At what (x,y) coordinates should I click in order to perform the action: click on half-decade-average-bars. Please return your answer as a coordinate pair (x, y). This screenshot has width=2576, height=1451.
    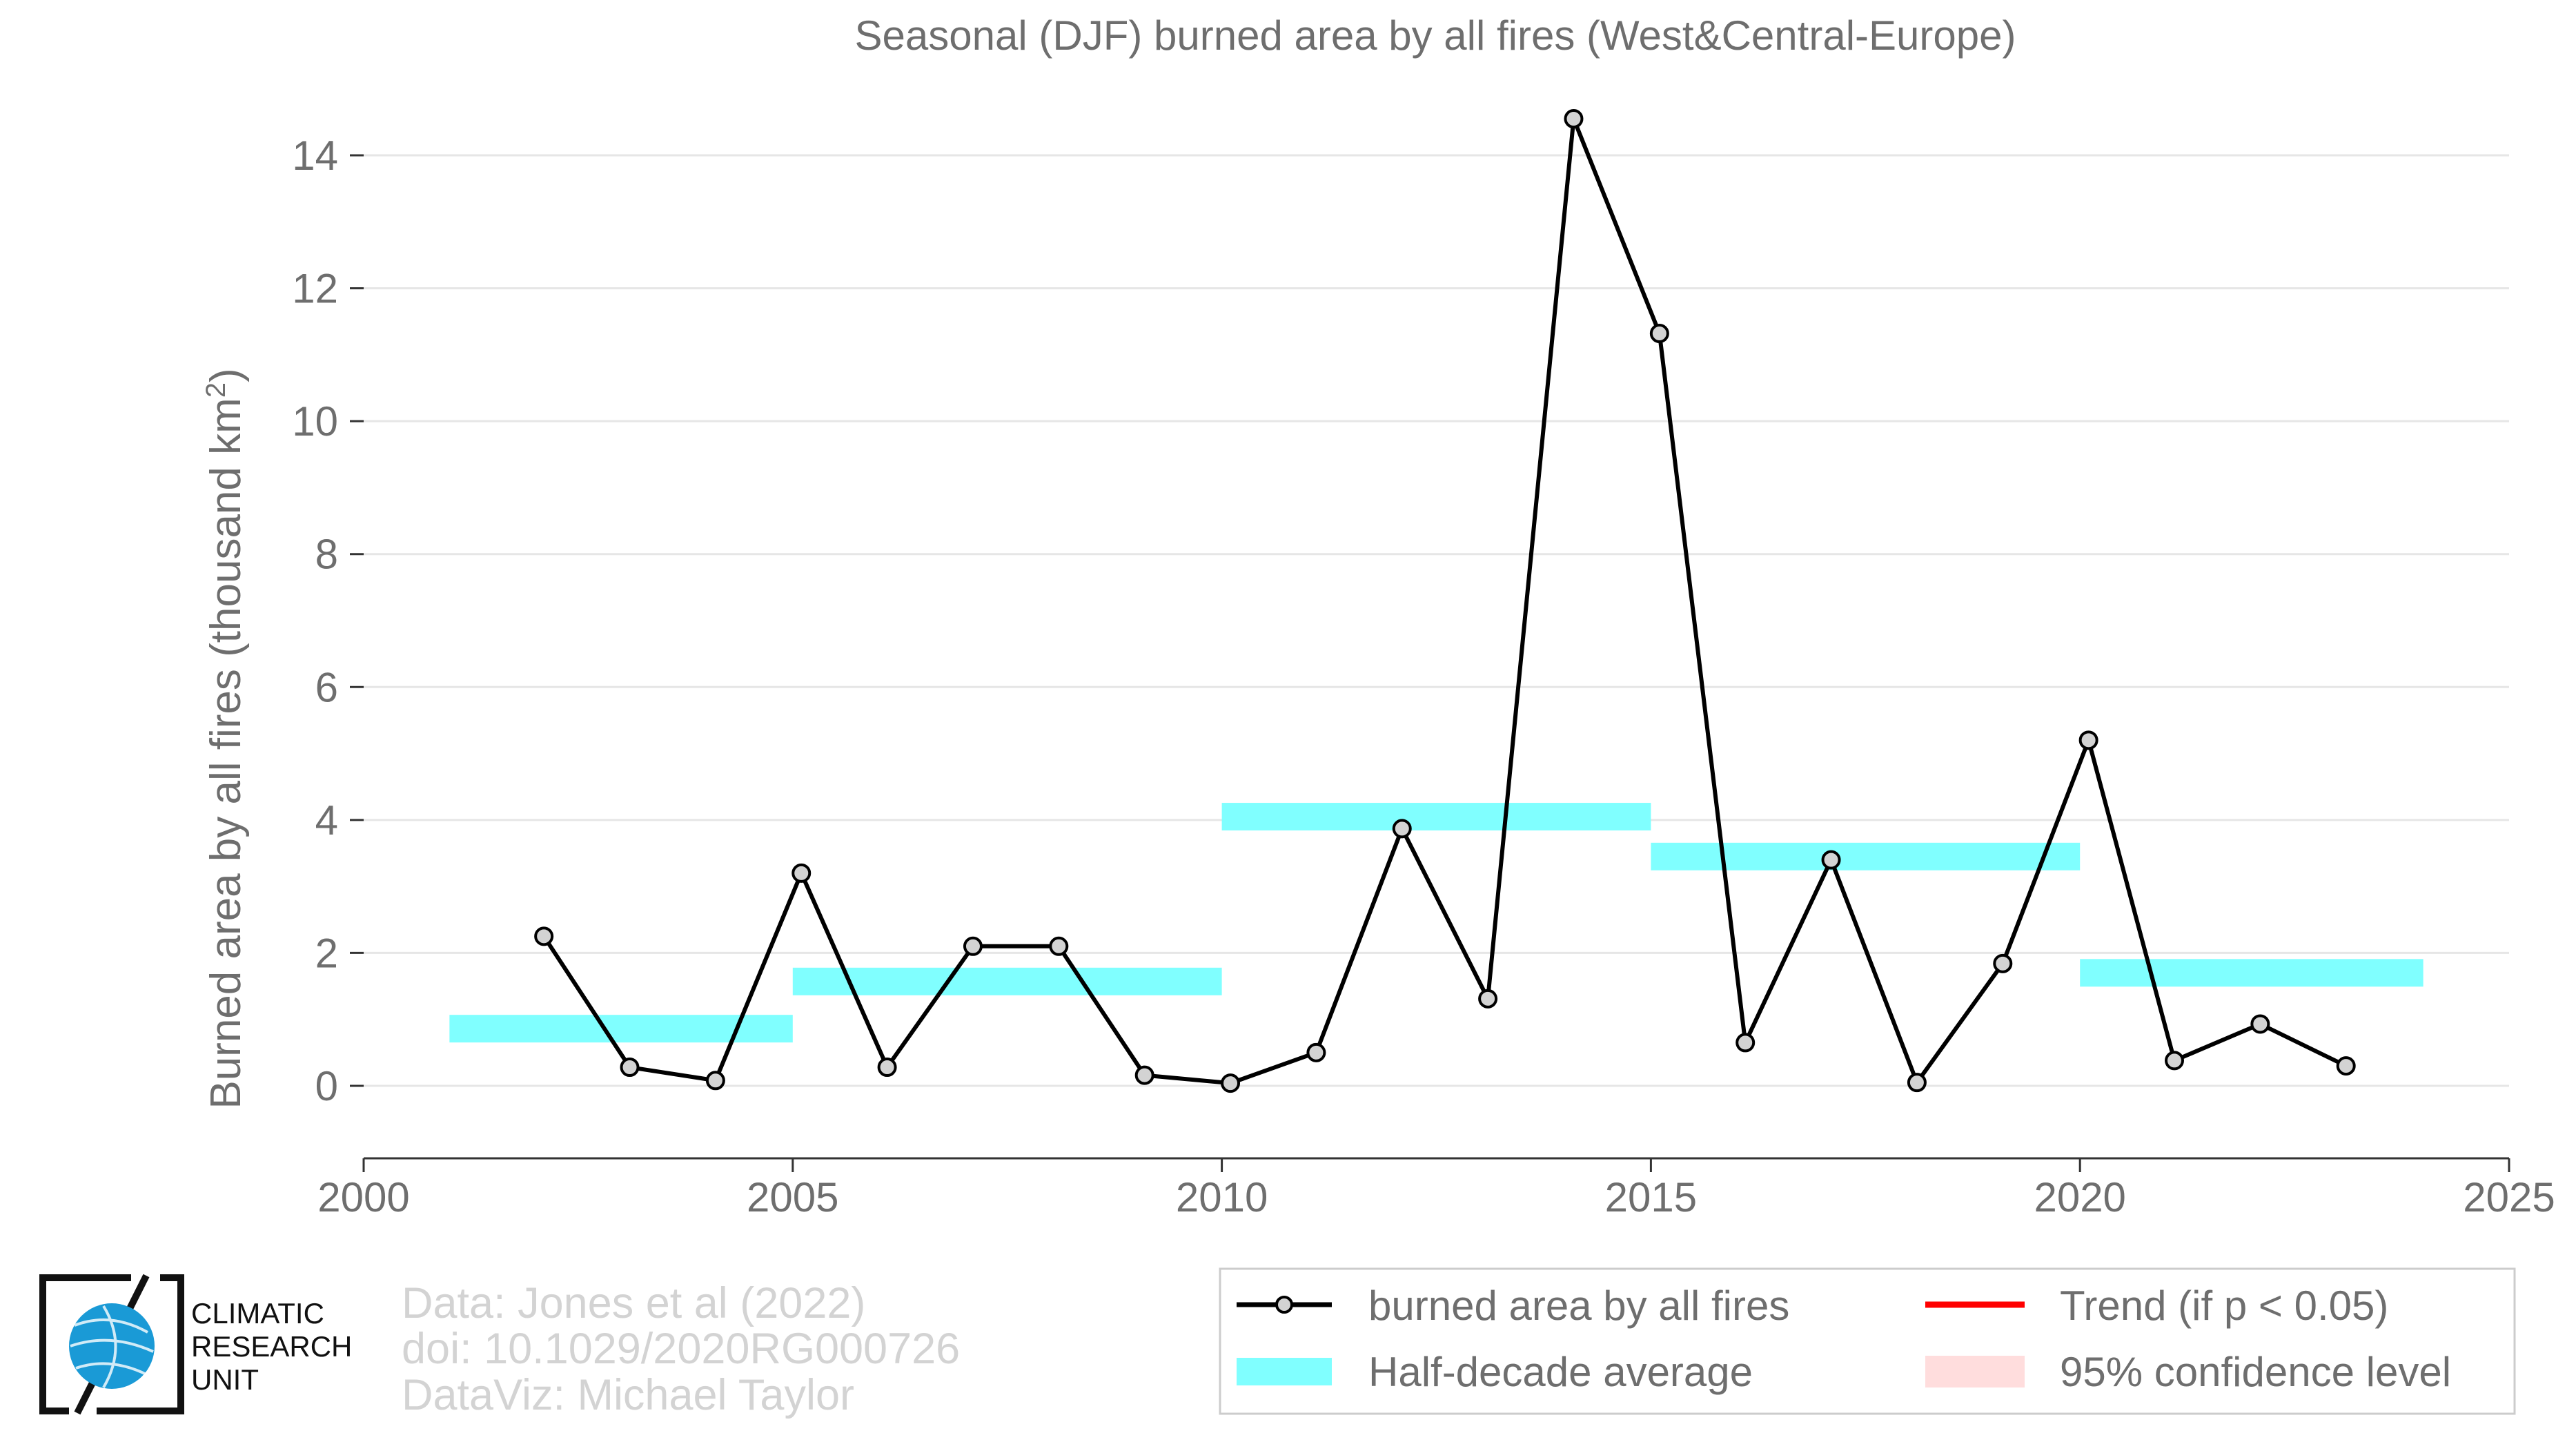
    Looking at the image, I should click on (1436, 923).